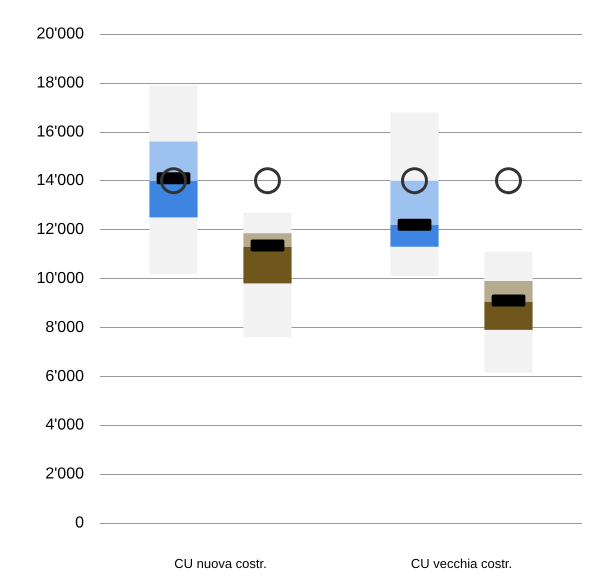  What do you see at coordinates (60, 131) in the screenshot?
I see `y-tick-label: 16'000` at bounding box center [60, 131].